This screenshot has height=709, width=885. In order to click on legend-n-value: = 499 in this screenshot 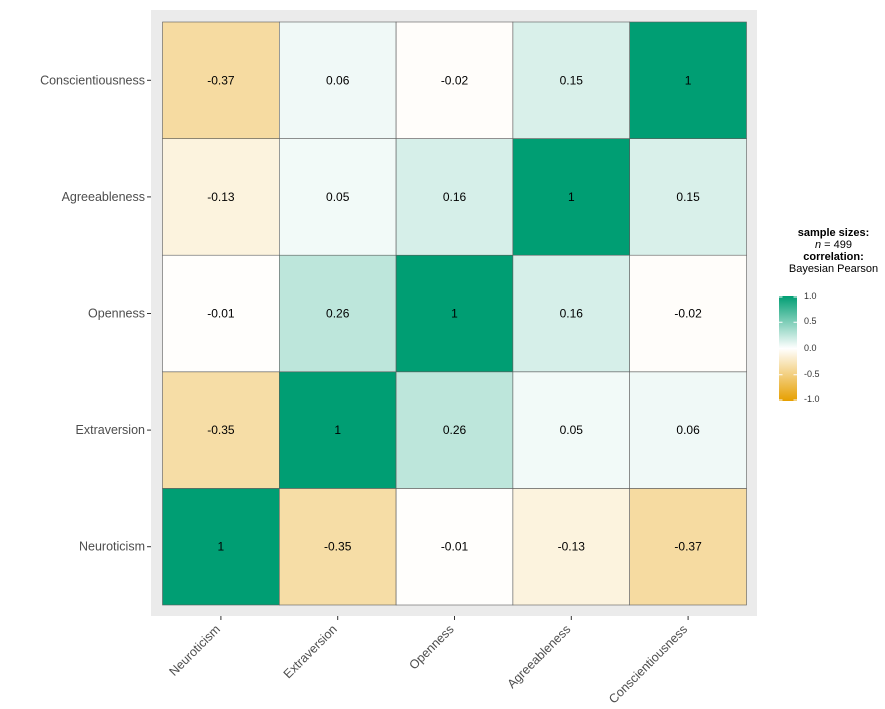, I will do `click(836, 245)`.